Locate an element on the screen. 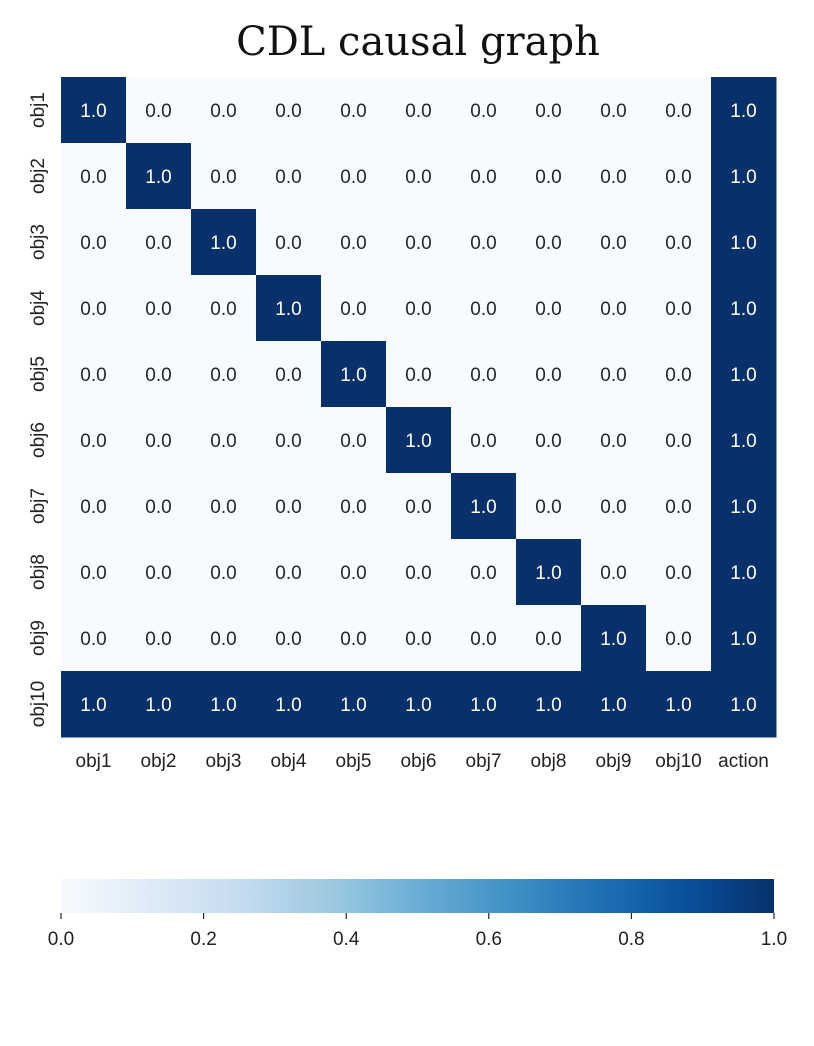  colorbar-tick-label: 0.4 is located at coordinates (346, 939).